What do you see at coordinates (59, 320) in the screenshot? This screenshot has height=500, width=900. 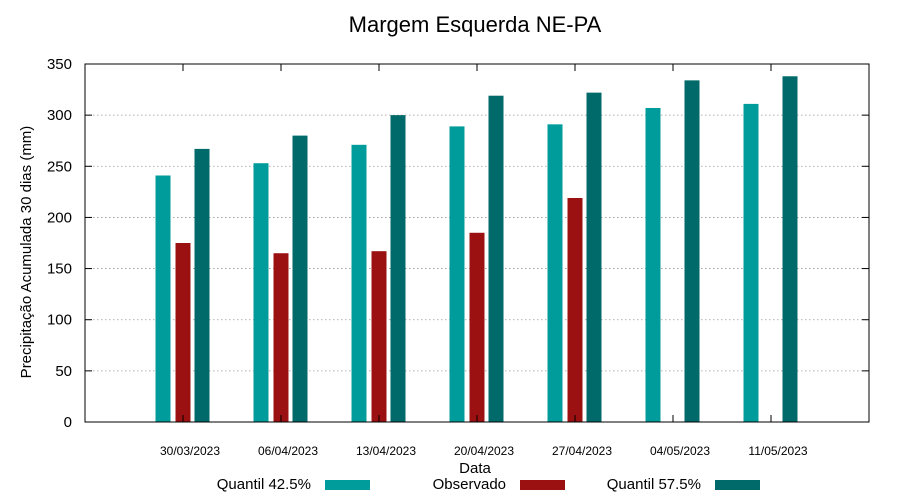 I see `y-tick-label-2: 100` at bounding box center [59, 320].